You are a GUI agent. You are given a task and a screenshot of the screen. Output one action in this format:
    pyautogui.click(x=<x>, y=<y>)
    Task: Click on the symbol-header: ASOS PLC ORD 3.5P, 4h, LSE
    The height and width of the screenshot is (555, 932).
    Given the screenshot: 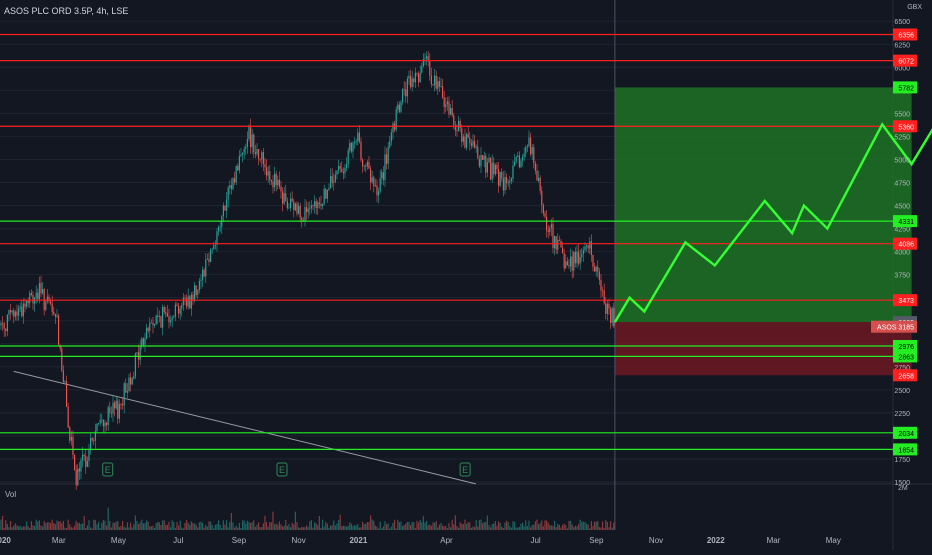 What is the action you would take?
    pyautogui.click(x=66, y=11)
    